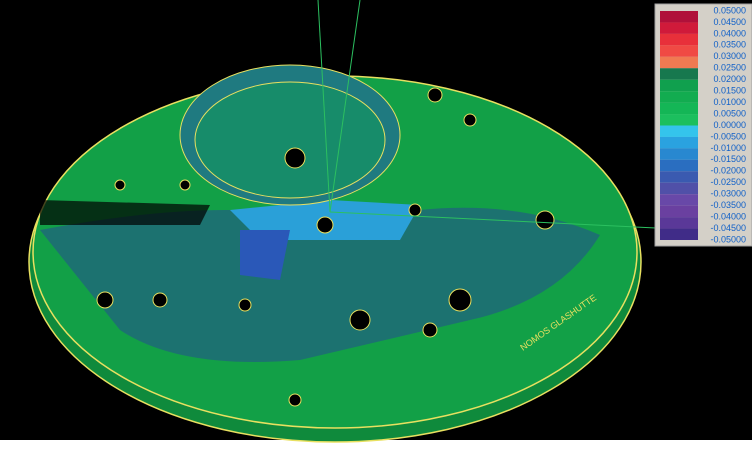  Describe the element at coordinates (729, 68) in the screenshot. I see `legend-label: 0.02500` at that location.